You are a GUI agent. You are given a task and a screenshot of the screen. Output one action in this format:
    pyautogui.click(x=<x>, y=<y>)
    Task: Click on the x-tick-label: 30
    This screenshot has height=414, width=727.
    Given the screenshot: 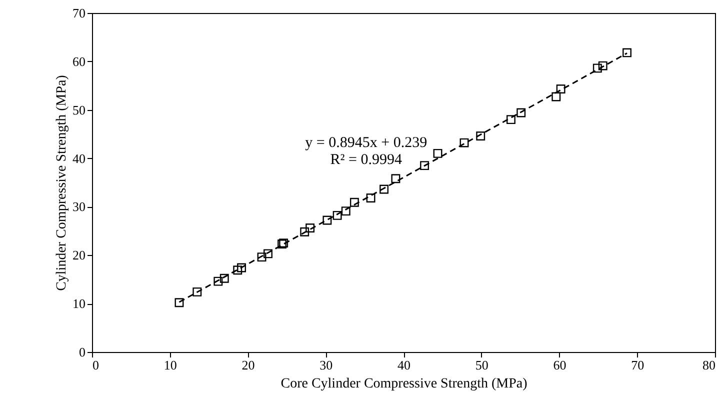 What is the action you would take?
    pyautogui.click(x=326, y=365)
    